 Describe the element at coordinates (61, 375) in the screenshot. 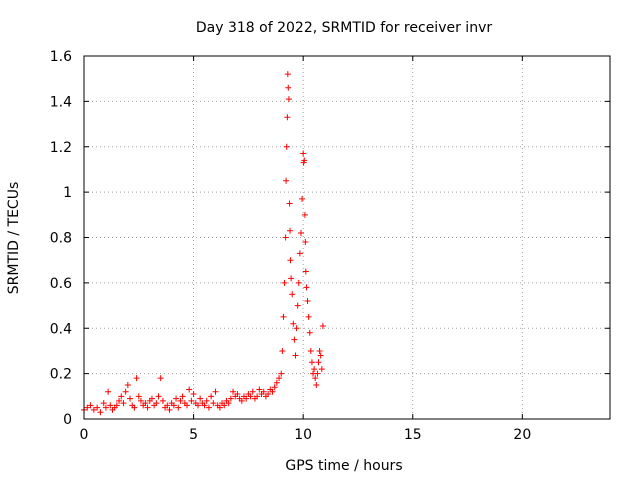

I see `y-tick-label: 0.2` at that location.